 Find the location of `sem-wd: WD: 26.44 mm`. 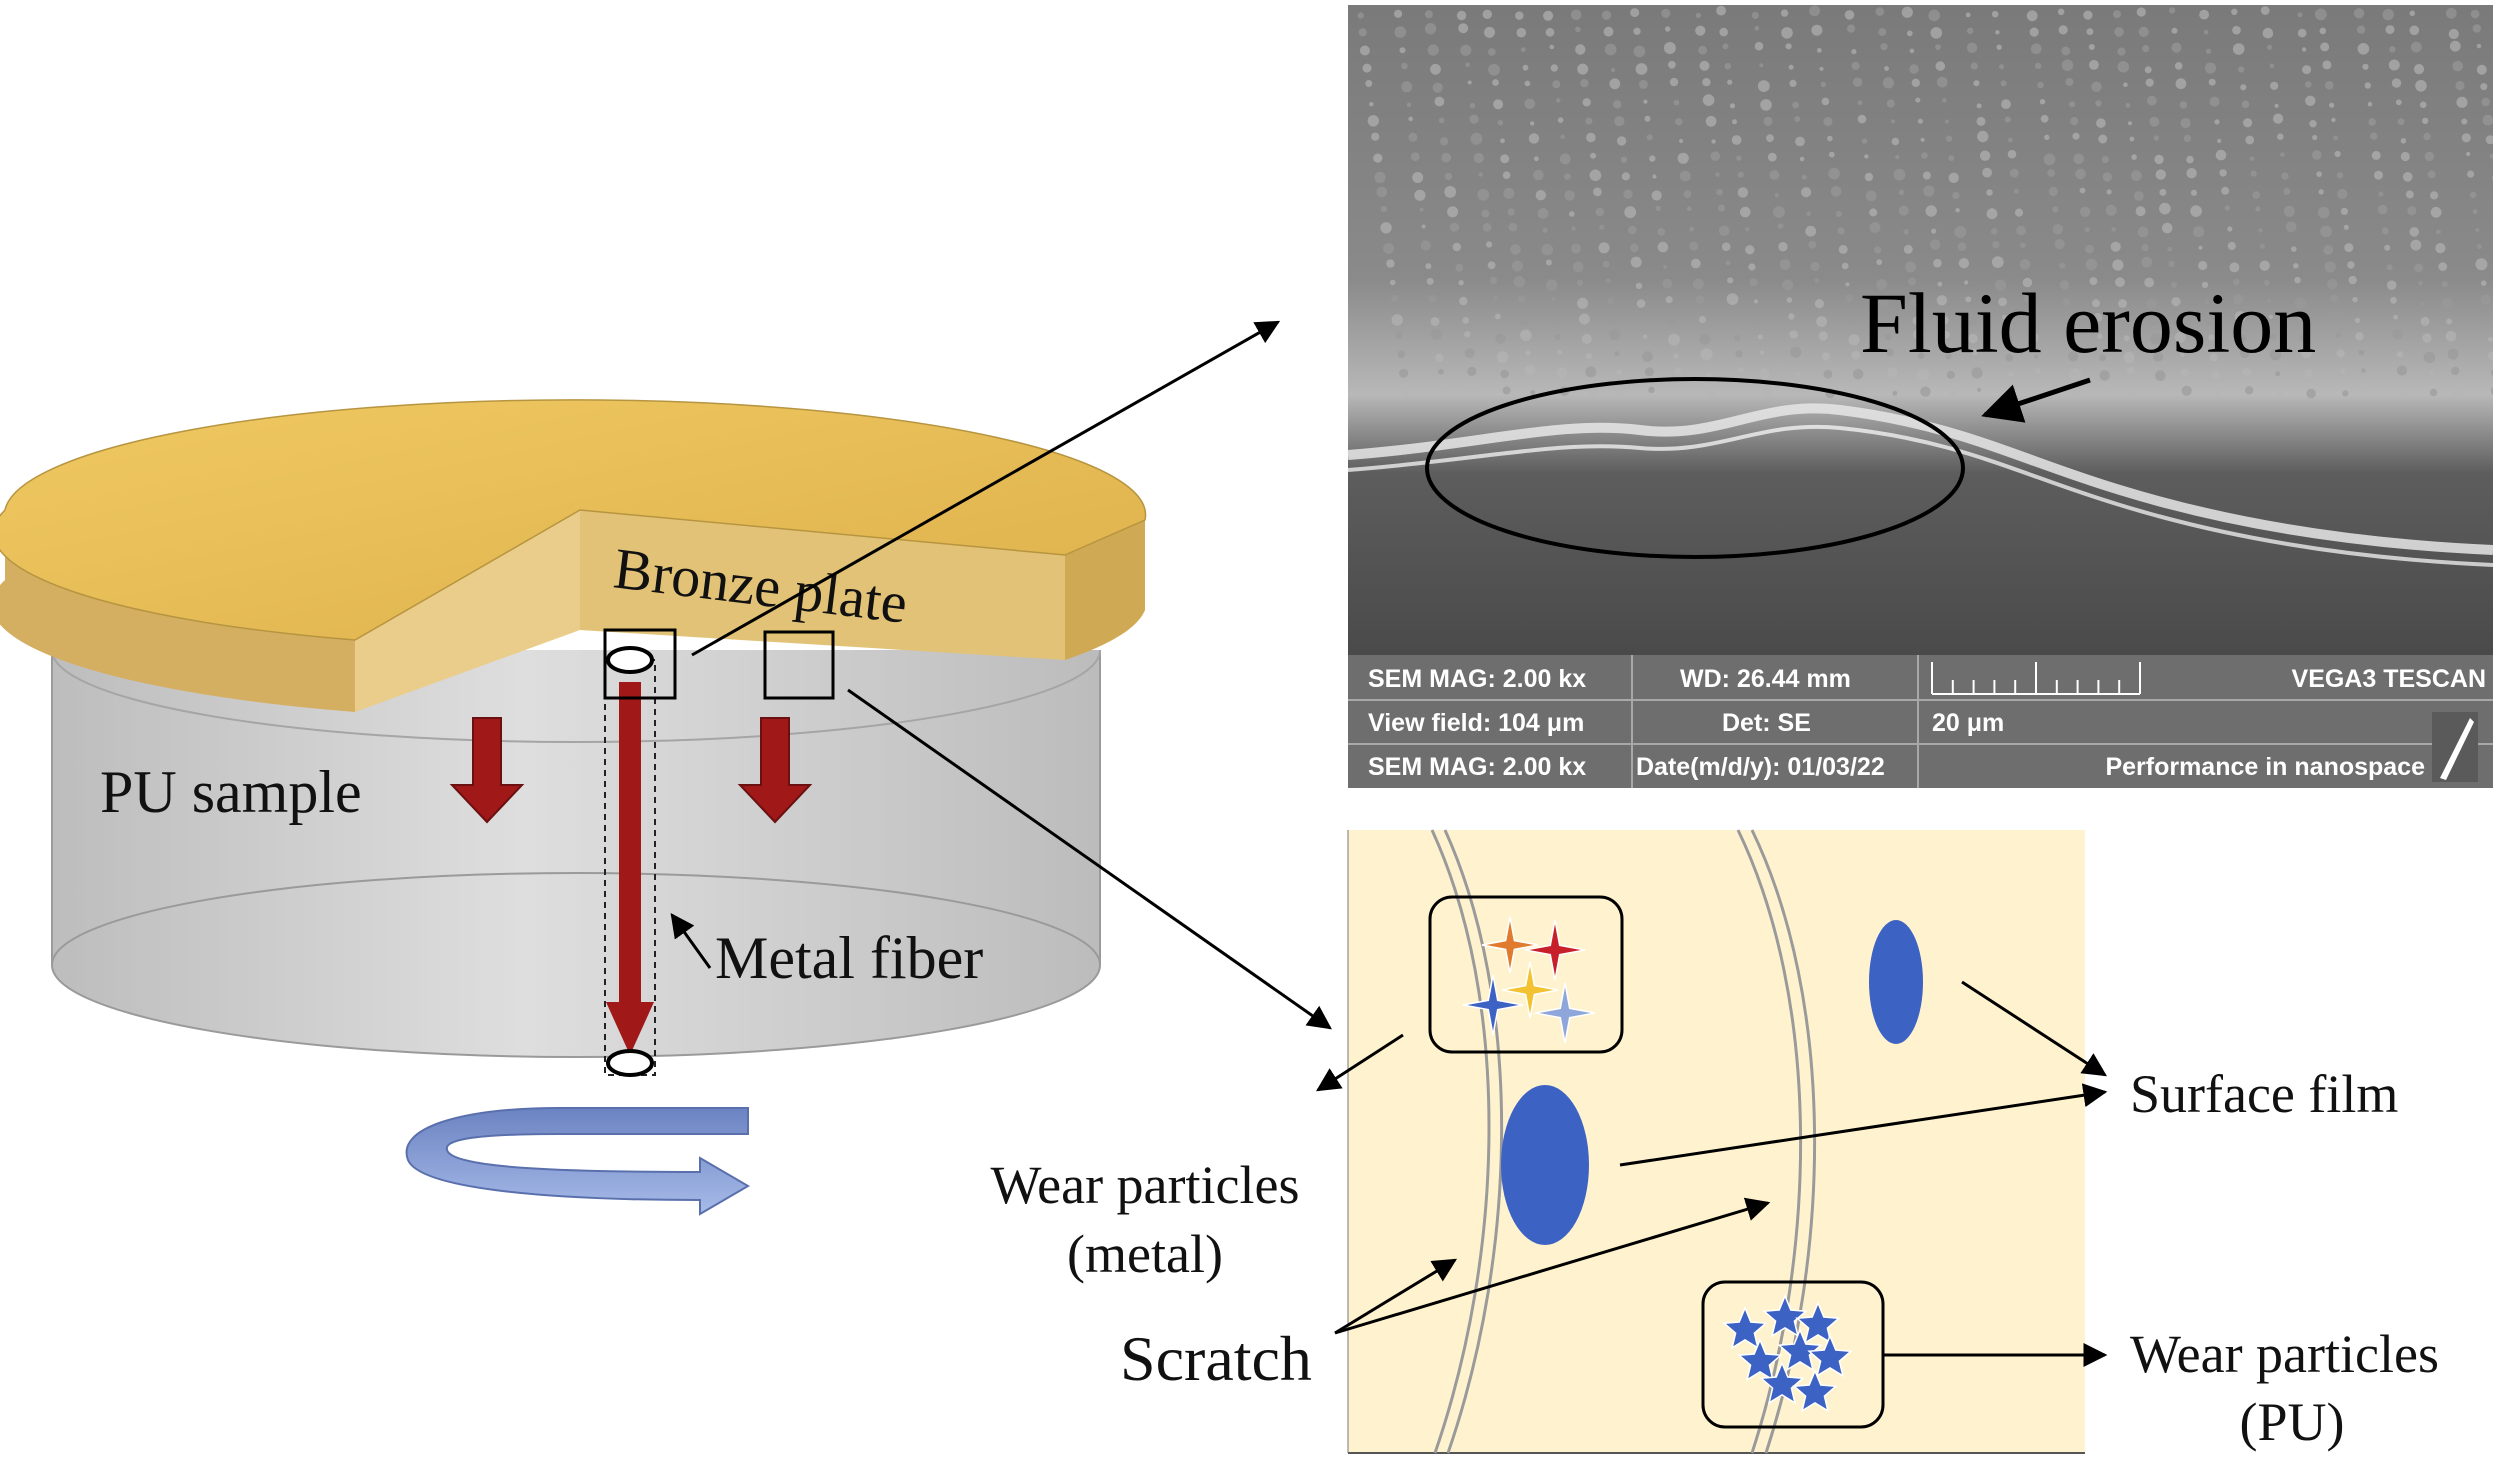

sem-wd: WD: 26.44 mm is located at coordinates (1765, 679).